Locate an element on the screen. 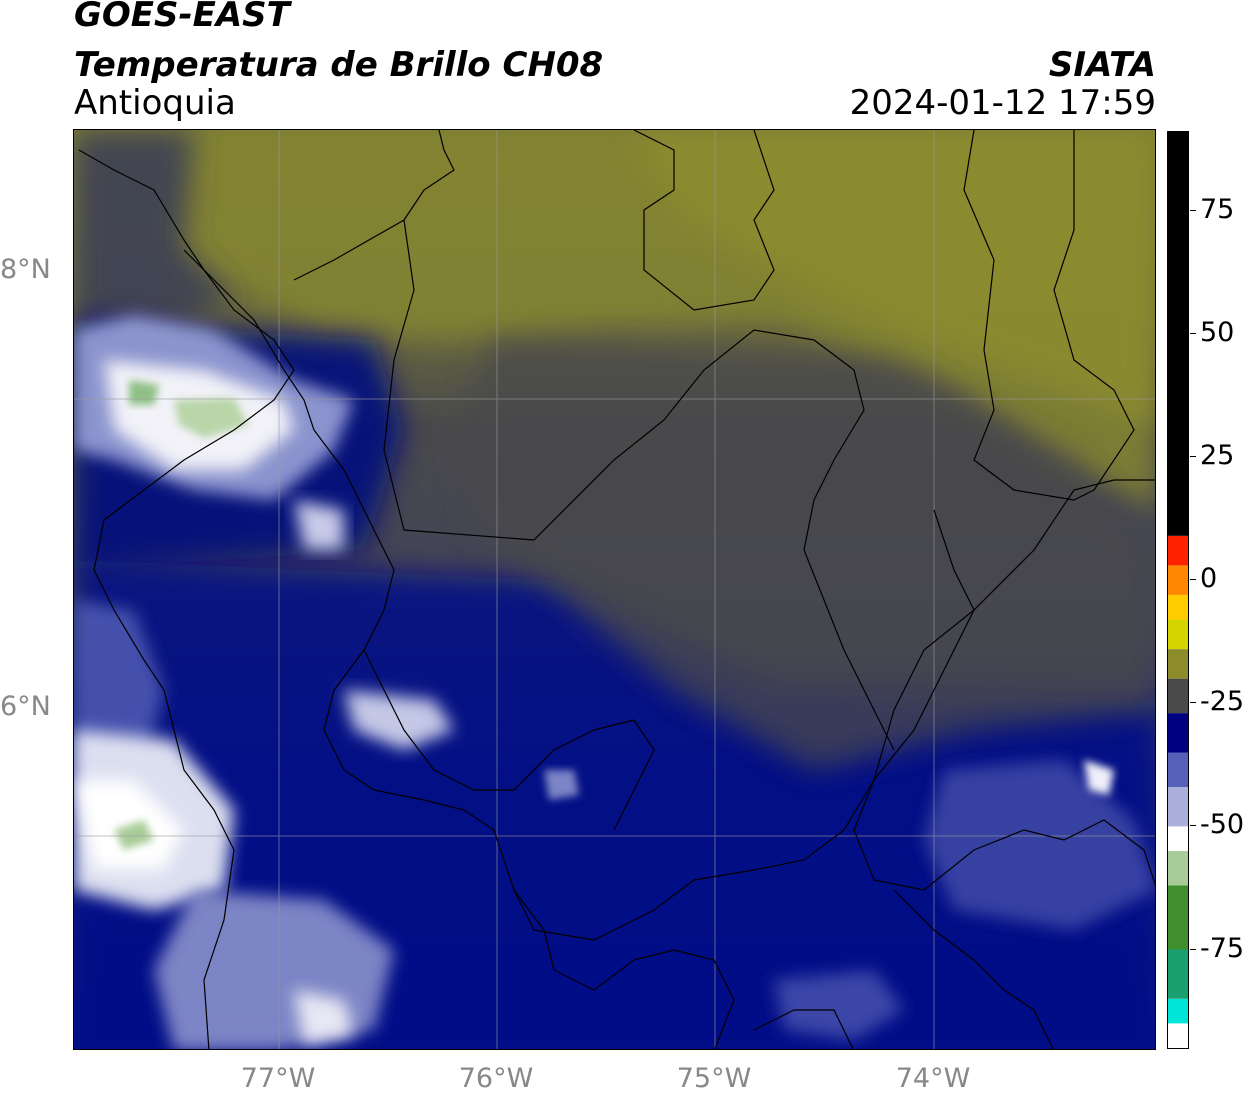 Image resolution: width=1252 pixels, height=1099 pixels. department-border-bolivar is located at coordinates (704, 220).